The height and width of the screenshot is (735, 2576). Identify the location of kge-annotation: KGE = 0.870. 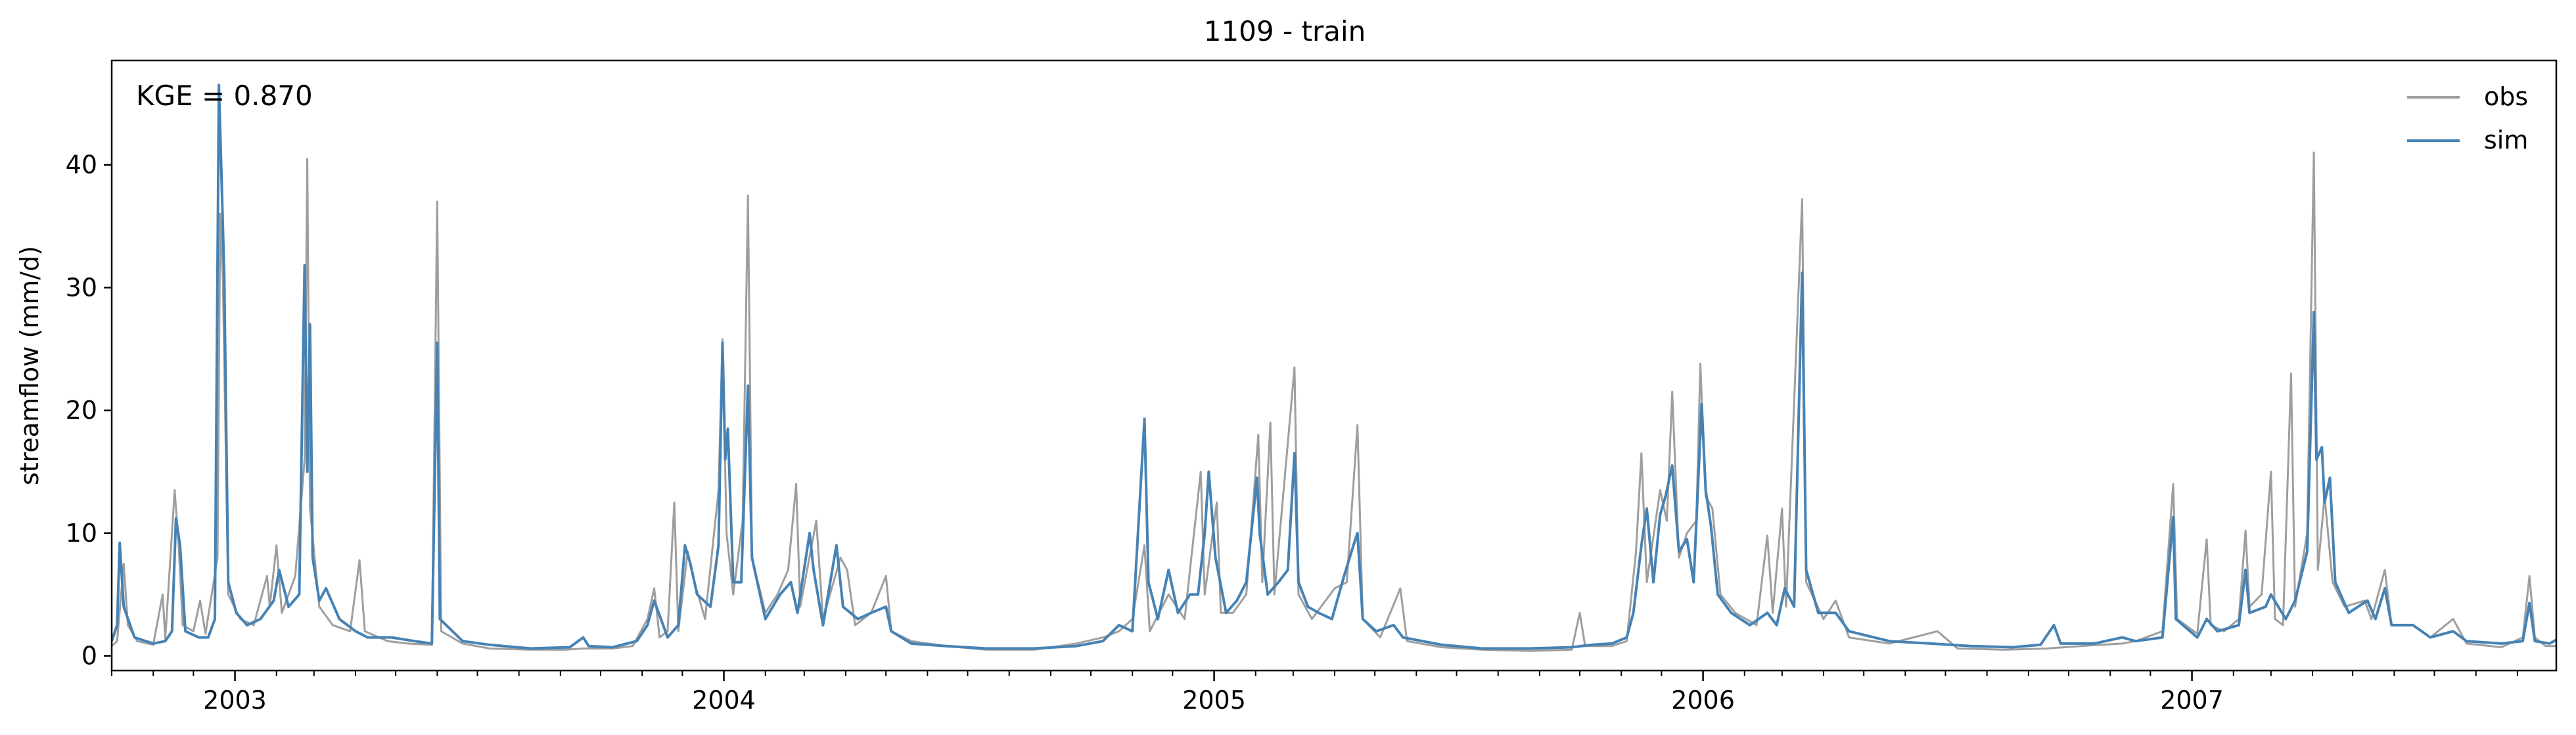
(225, 96).